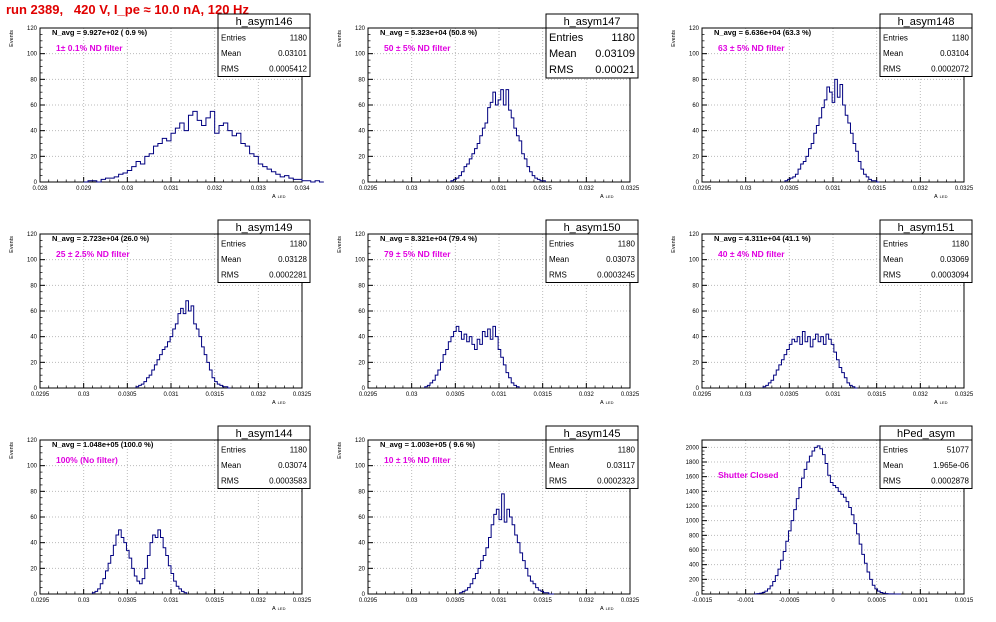  What do you see at coordinates (84, 189) in the screenshot?
I see `x-tick-label: 0.029` at bounding box center [84, 189].